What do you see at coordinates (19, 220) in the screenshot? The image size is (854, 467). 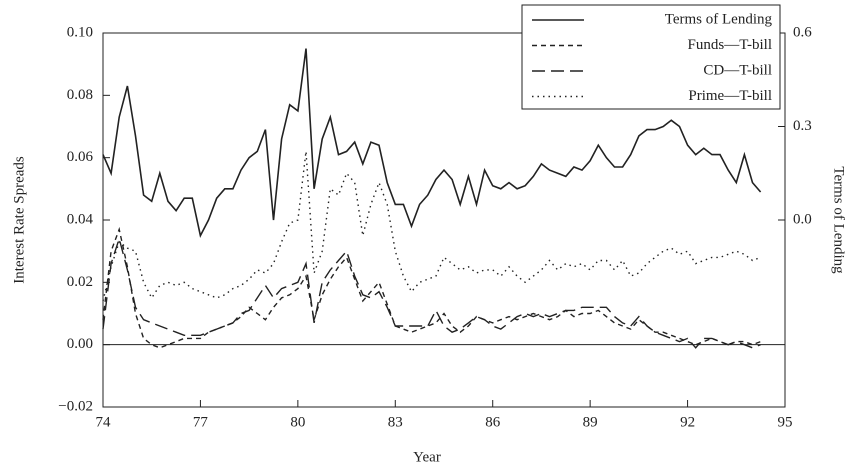 I see `y-axis-label: Interest Rate Spreads` at bounding box center [19, 220].